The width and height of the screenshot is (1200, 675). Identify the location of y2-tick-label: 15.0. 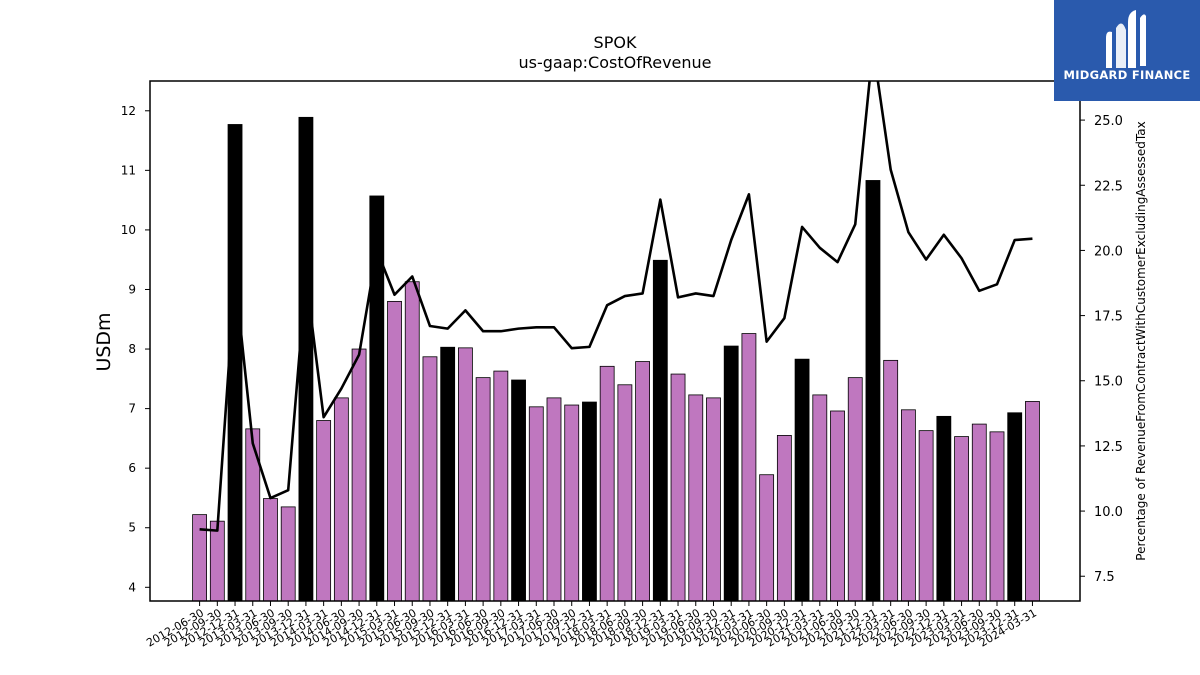
(1108, 382).